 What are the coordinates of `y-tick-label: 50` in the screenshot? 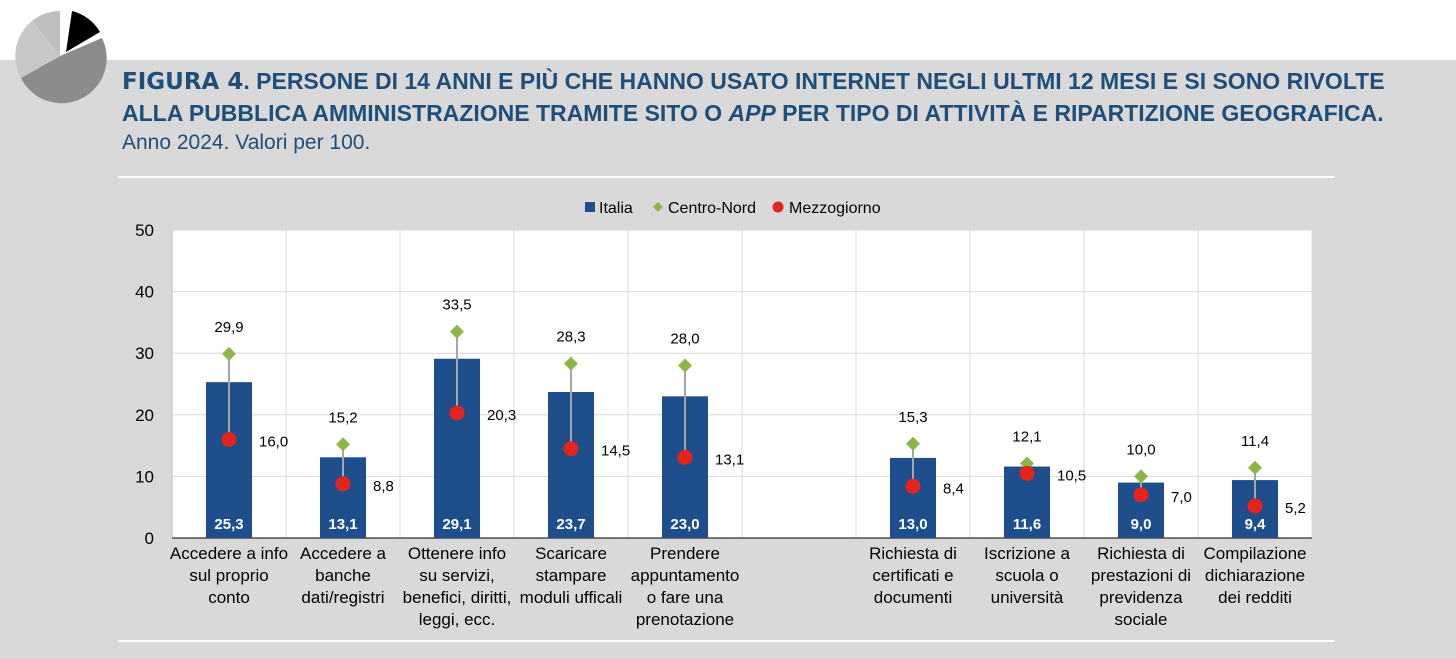 It's located at (144, 230).